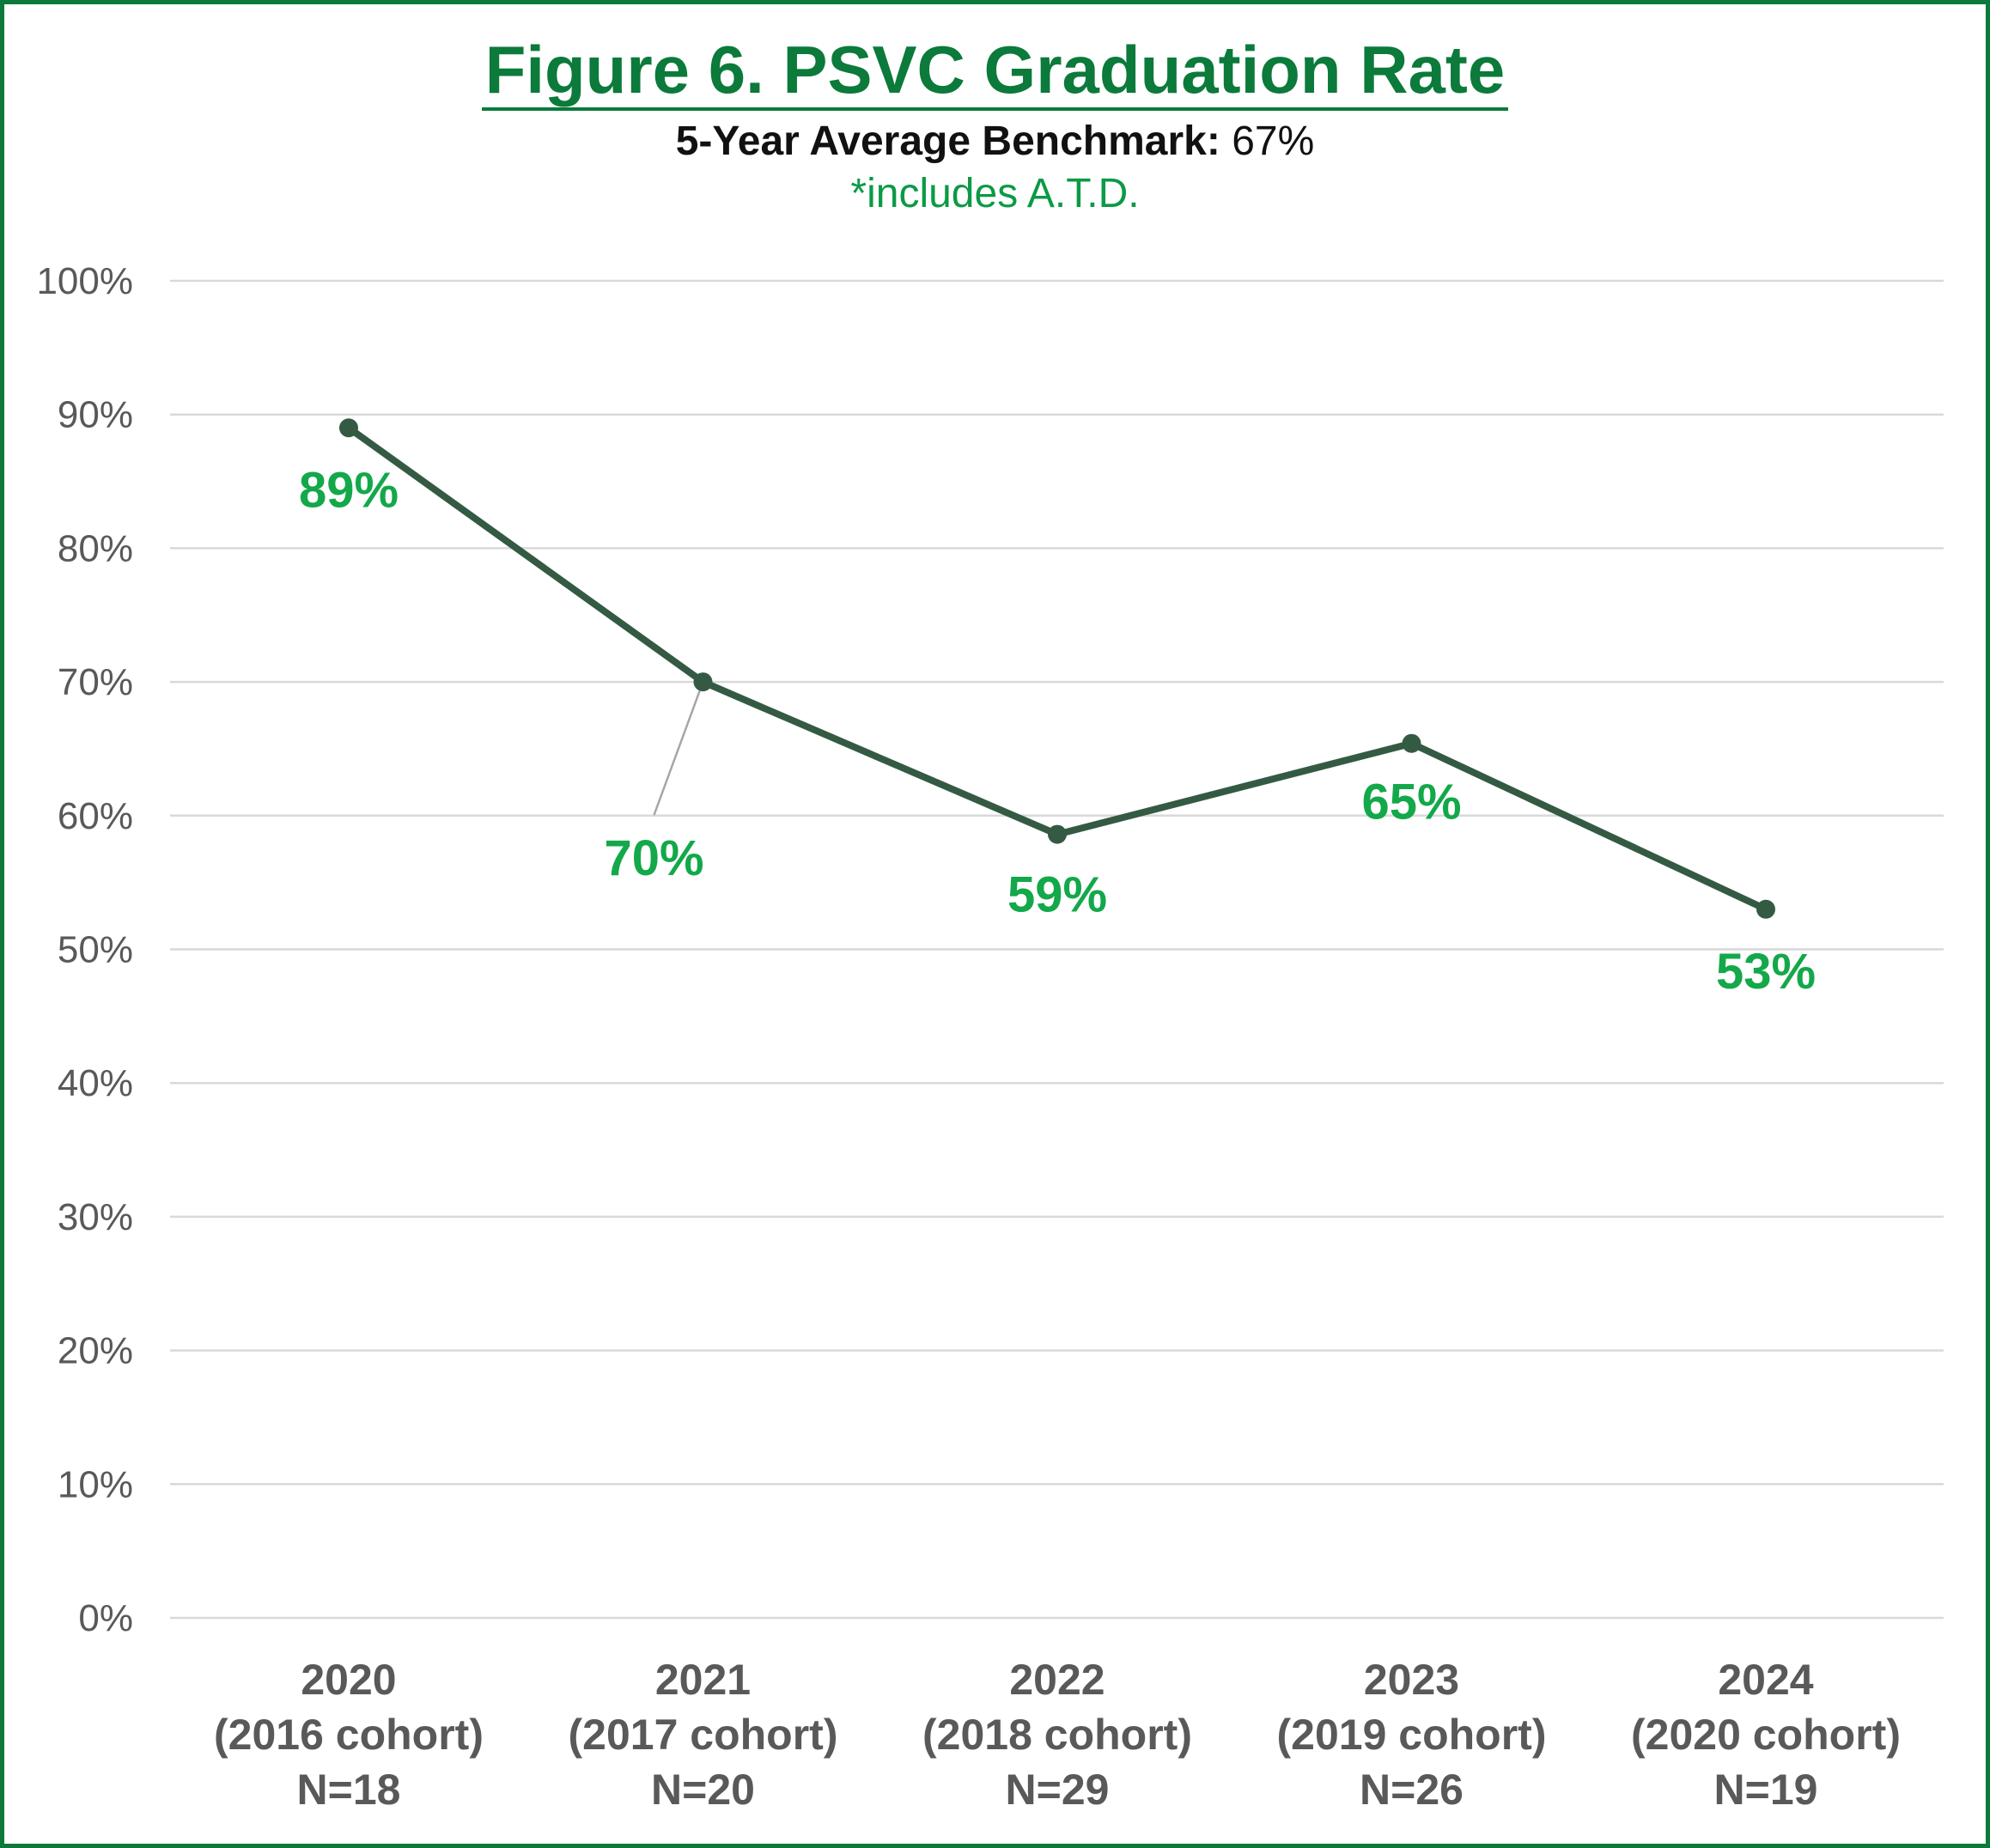 The width and height of the screenshot is (1990, 1848). What do you see at coordinates (1412, 1735) in the screenshot?
I see `x-tick-label: 2023 (2019 cohort) N=26` at bounding box center [1412, 1735].